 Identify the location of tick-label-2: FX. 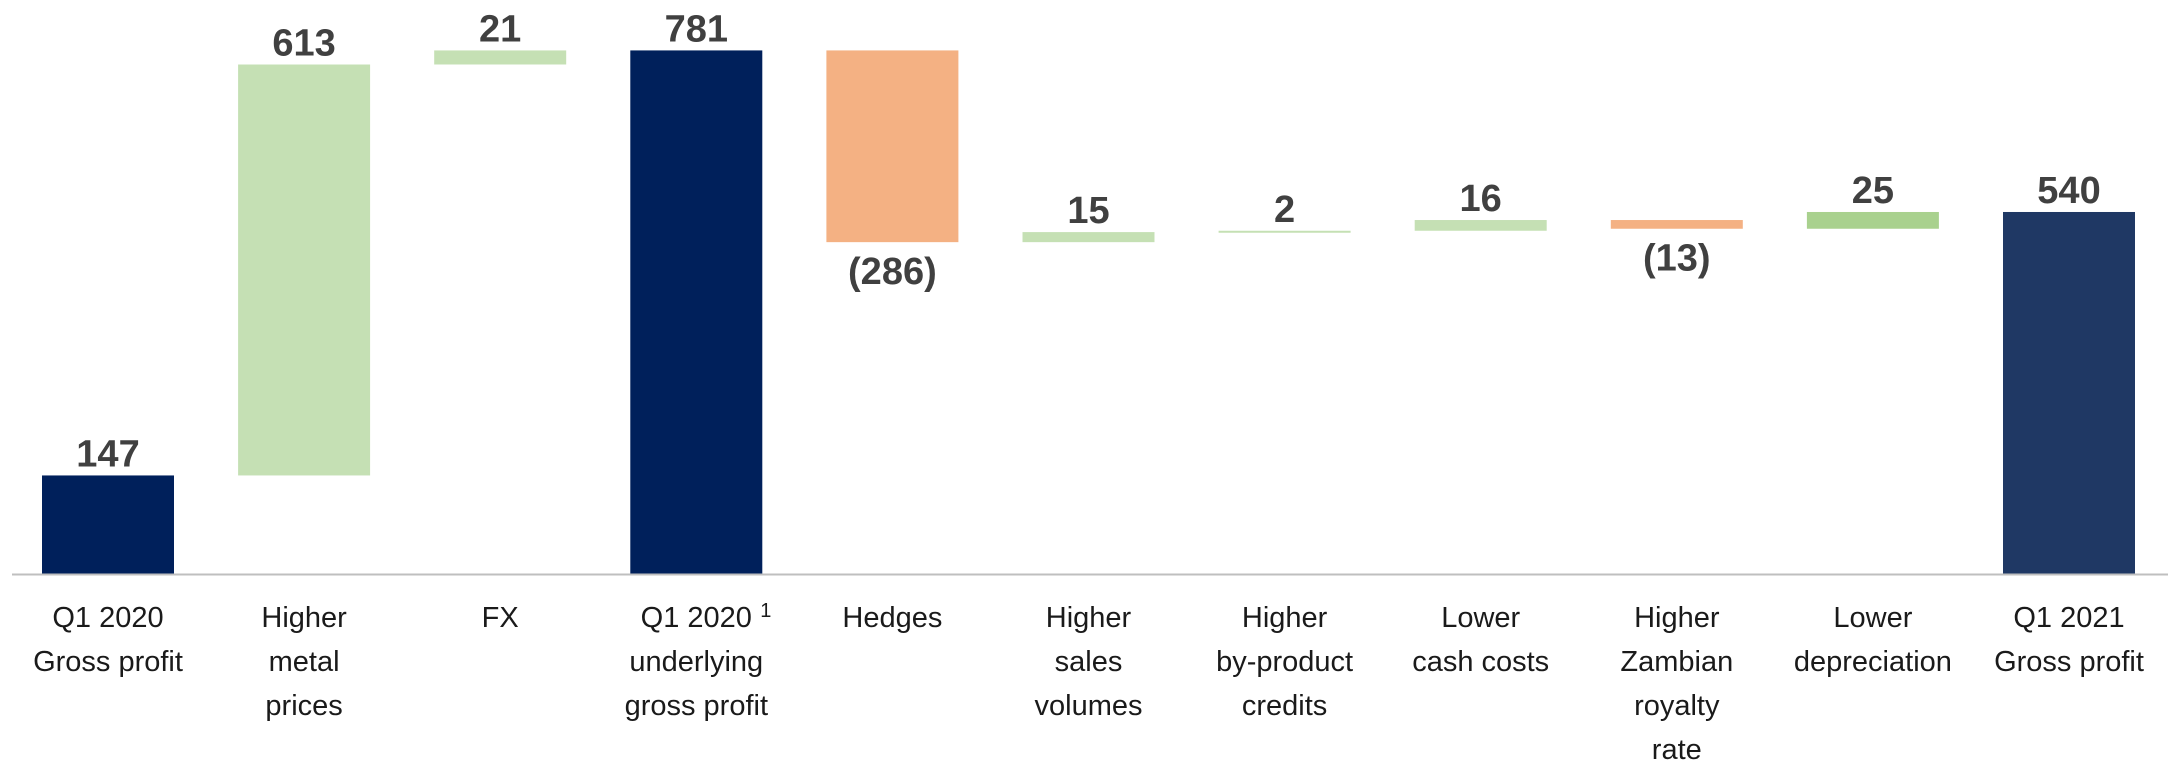
(500, 618).